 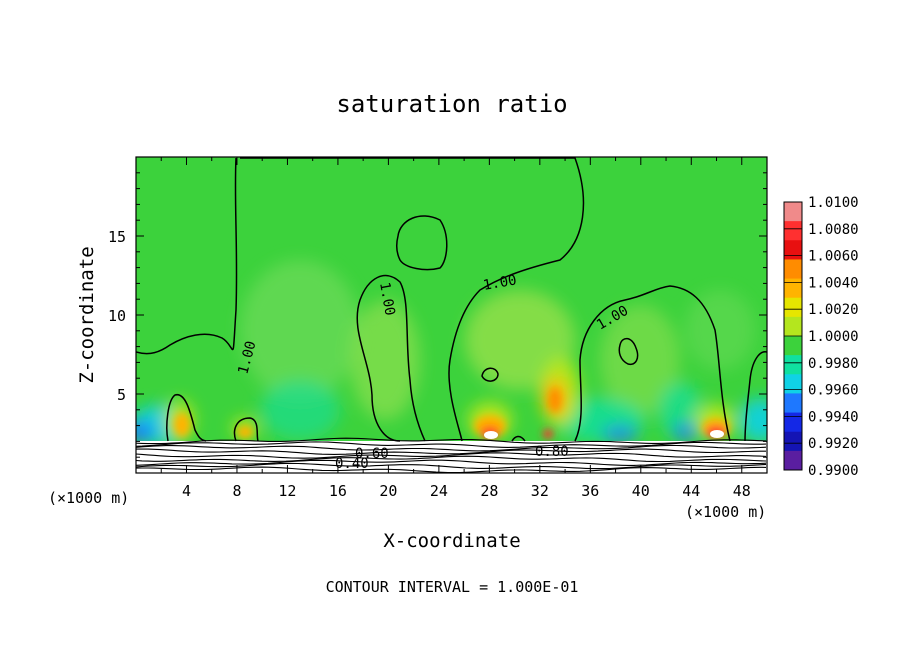 What do you see at coordinates (287, 491) in the screenshot?
I see `x-tick-label: 12` at bounding box center [287, 491].